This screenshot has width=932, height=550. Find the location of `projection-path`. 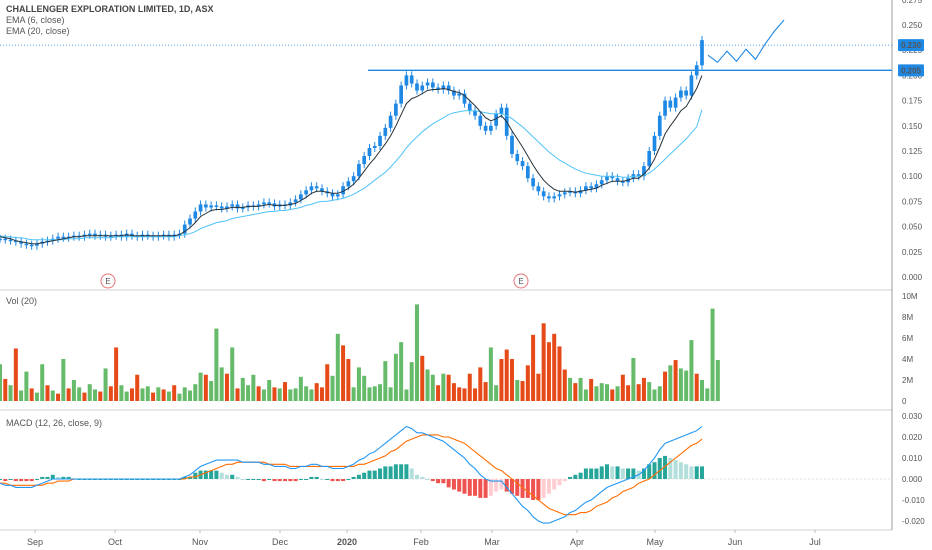

projection-path is located at coordinates (746, 41).